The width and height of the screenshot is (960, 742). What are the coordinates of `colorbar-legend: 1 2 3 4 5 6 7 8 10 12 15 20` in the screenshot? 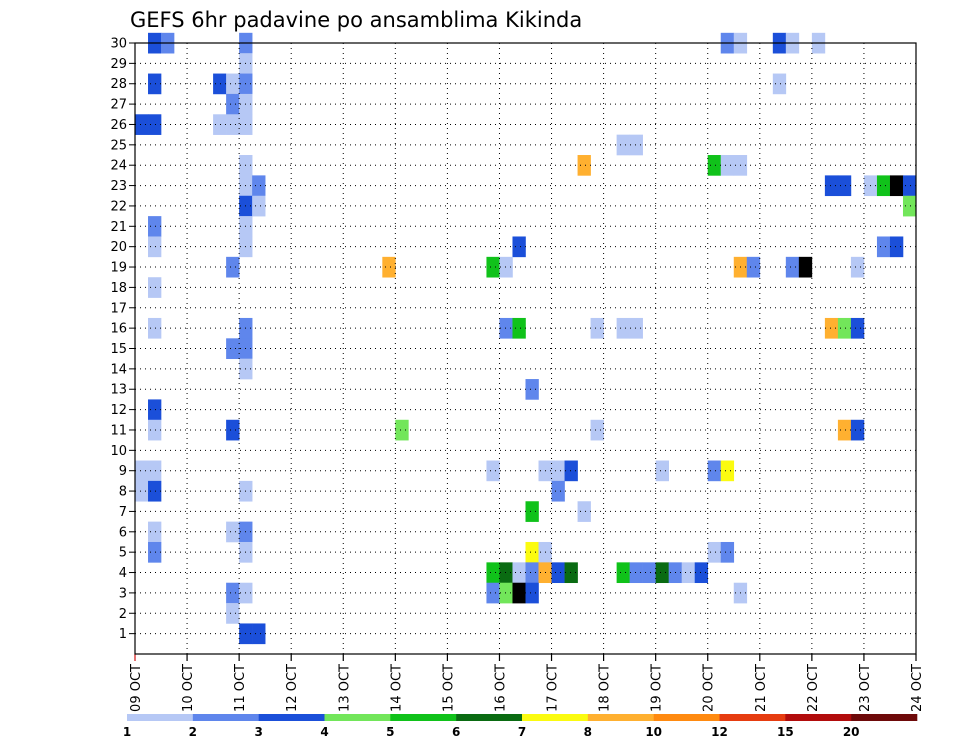 It's located at (520, 726).